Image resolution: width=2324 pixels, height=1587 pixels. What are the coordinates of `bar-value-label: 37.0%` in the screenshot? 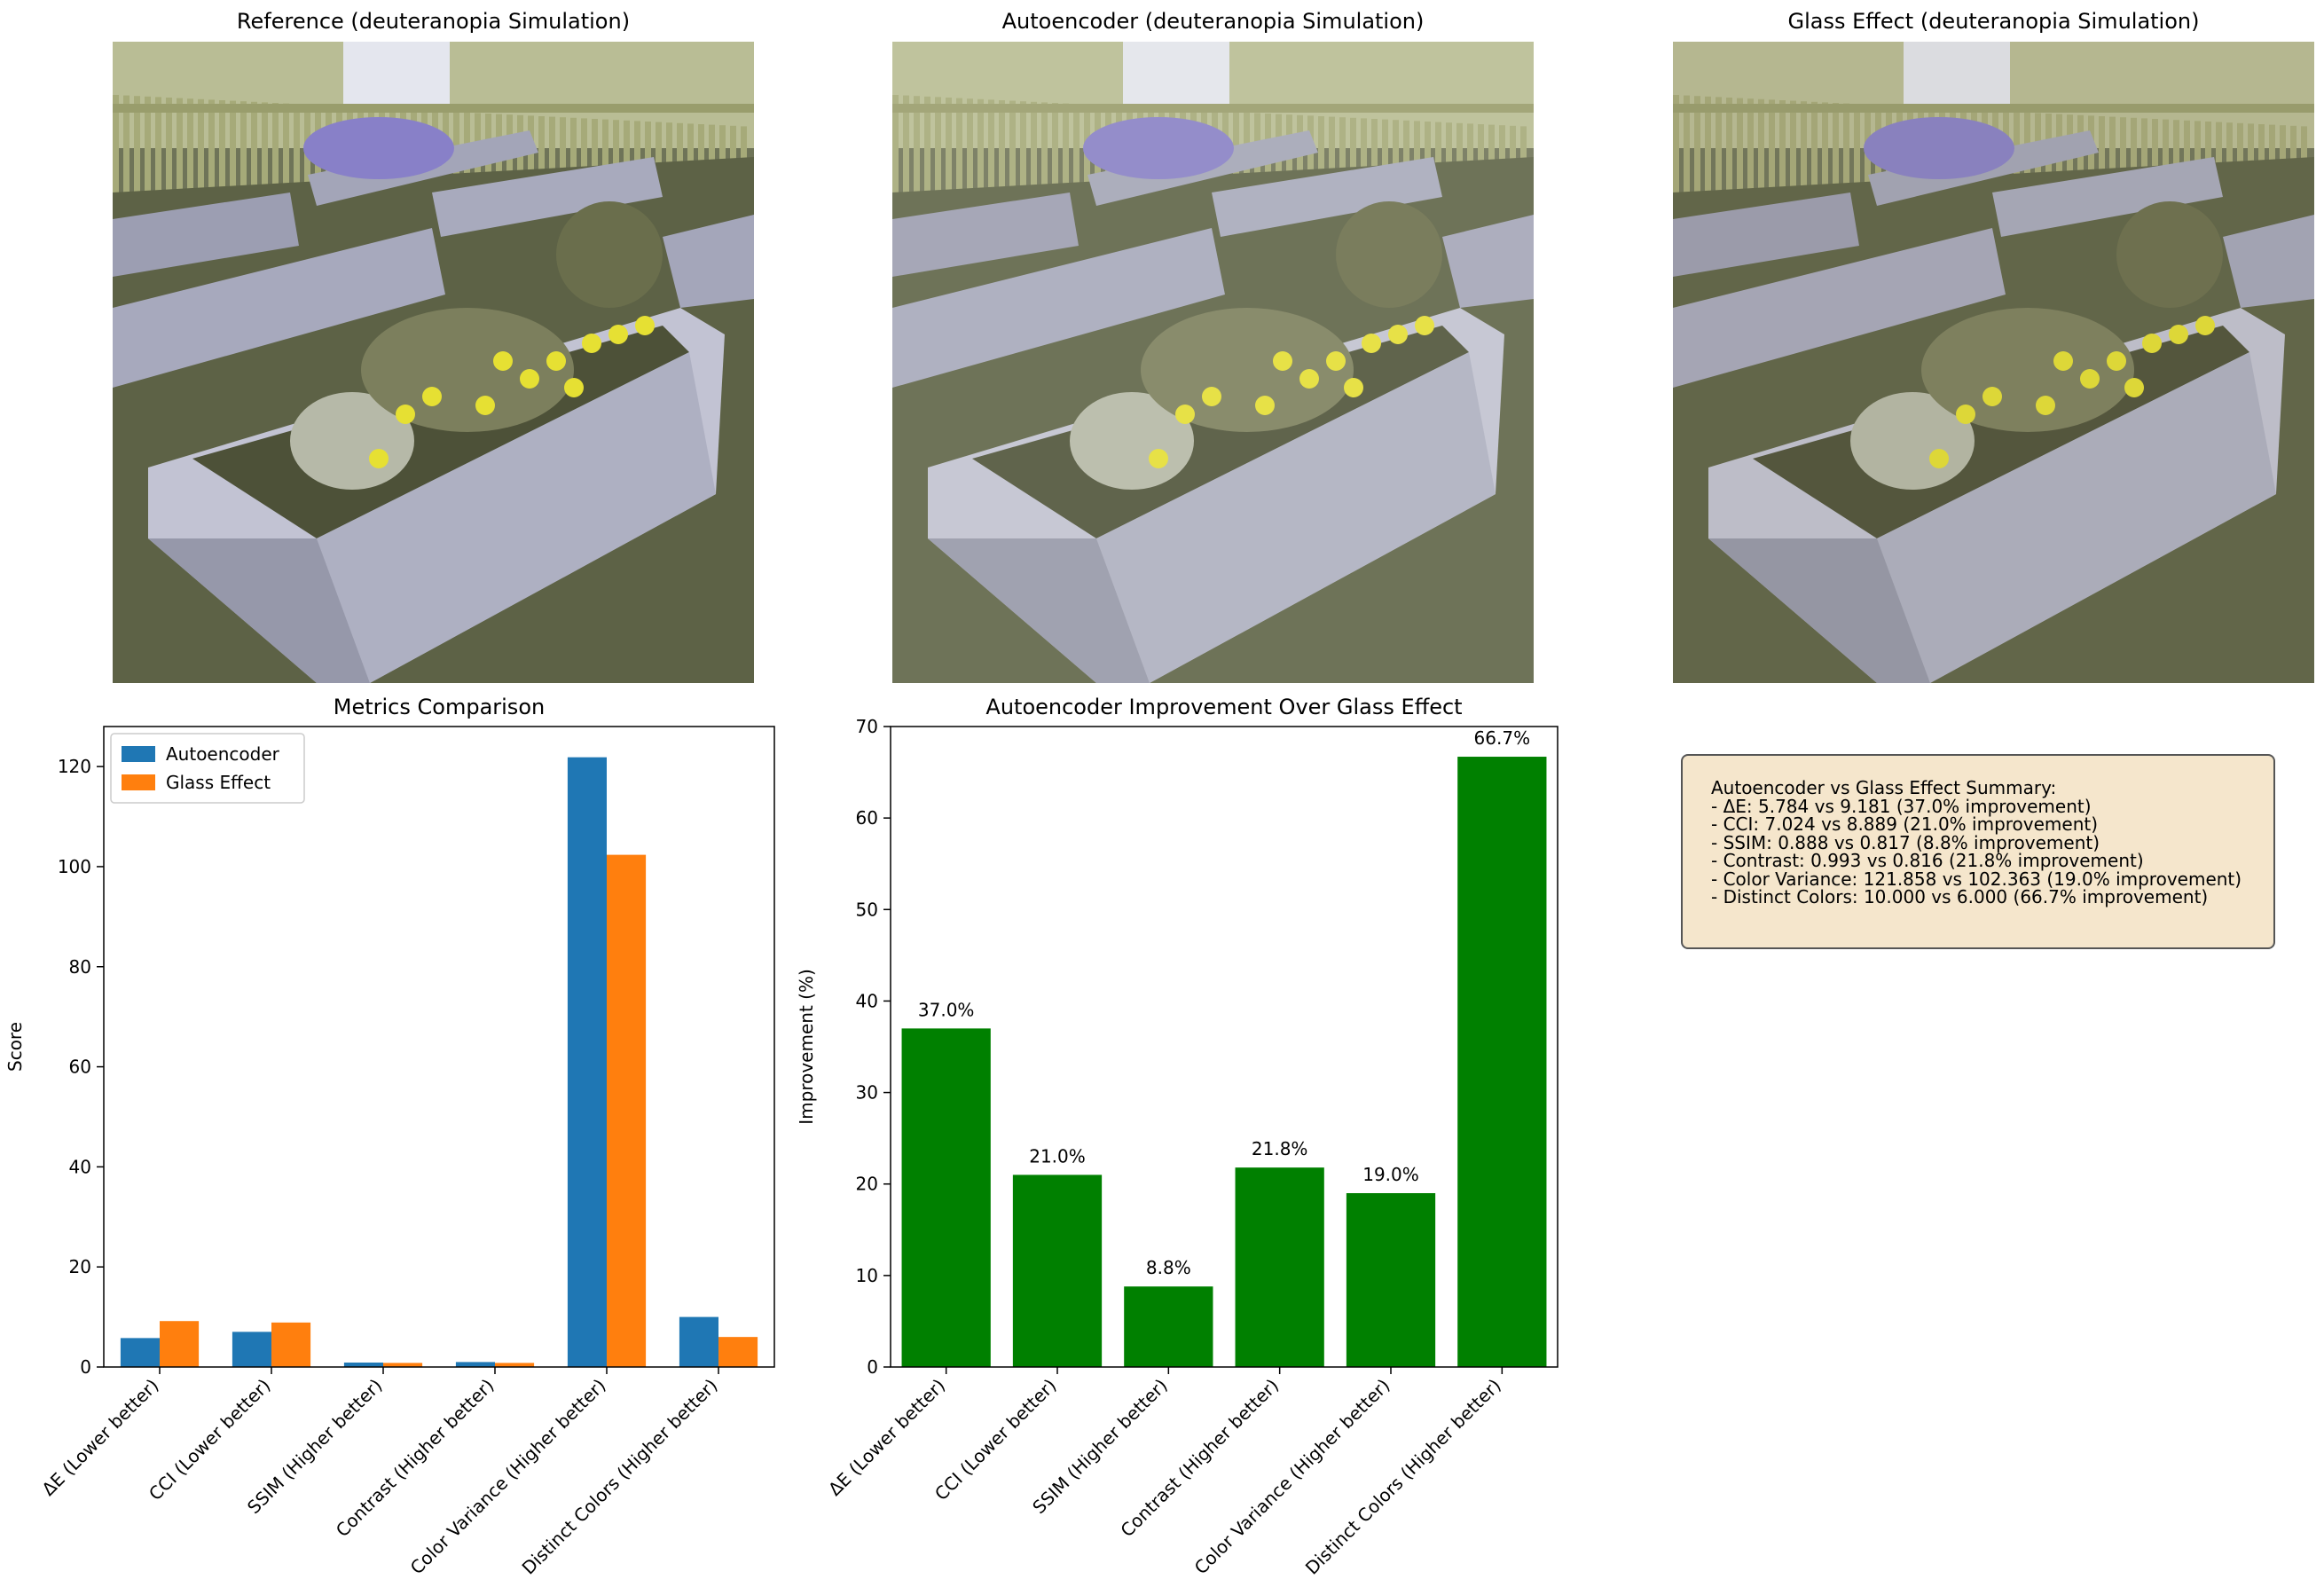 It's located at (947, 1009).